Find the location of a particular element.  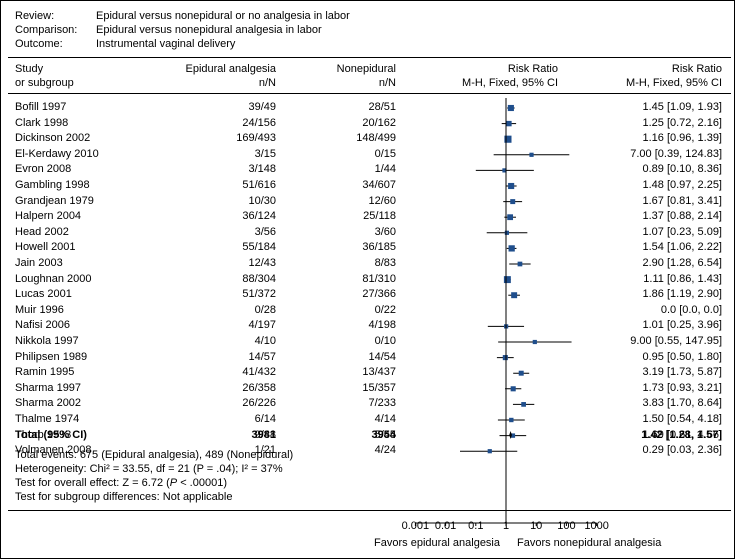

study-rr-text: 2.90 [1.28, 6.54] is located at coordinates (682, 263).